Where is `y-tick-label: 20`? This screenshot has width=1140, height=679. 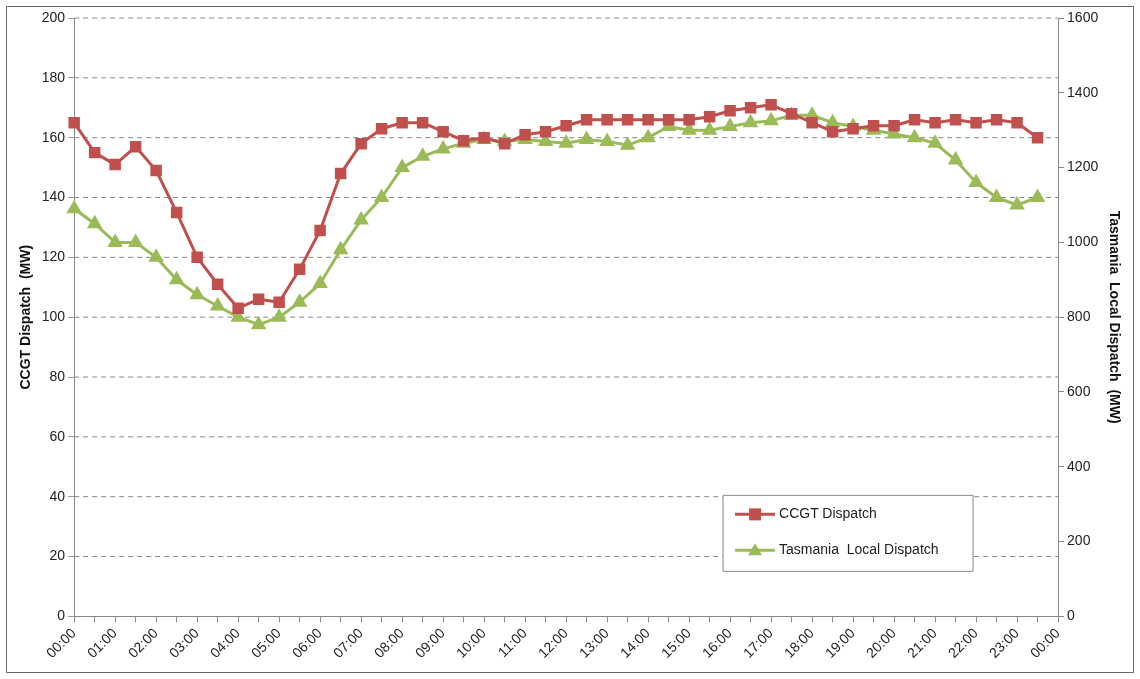 y-tick-label: 20 is located at coordinates (57, 555).